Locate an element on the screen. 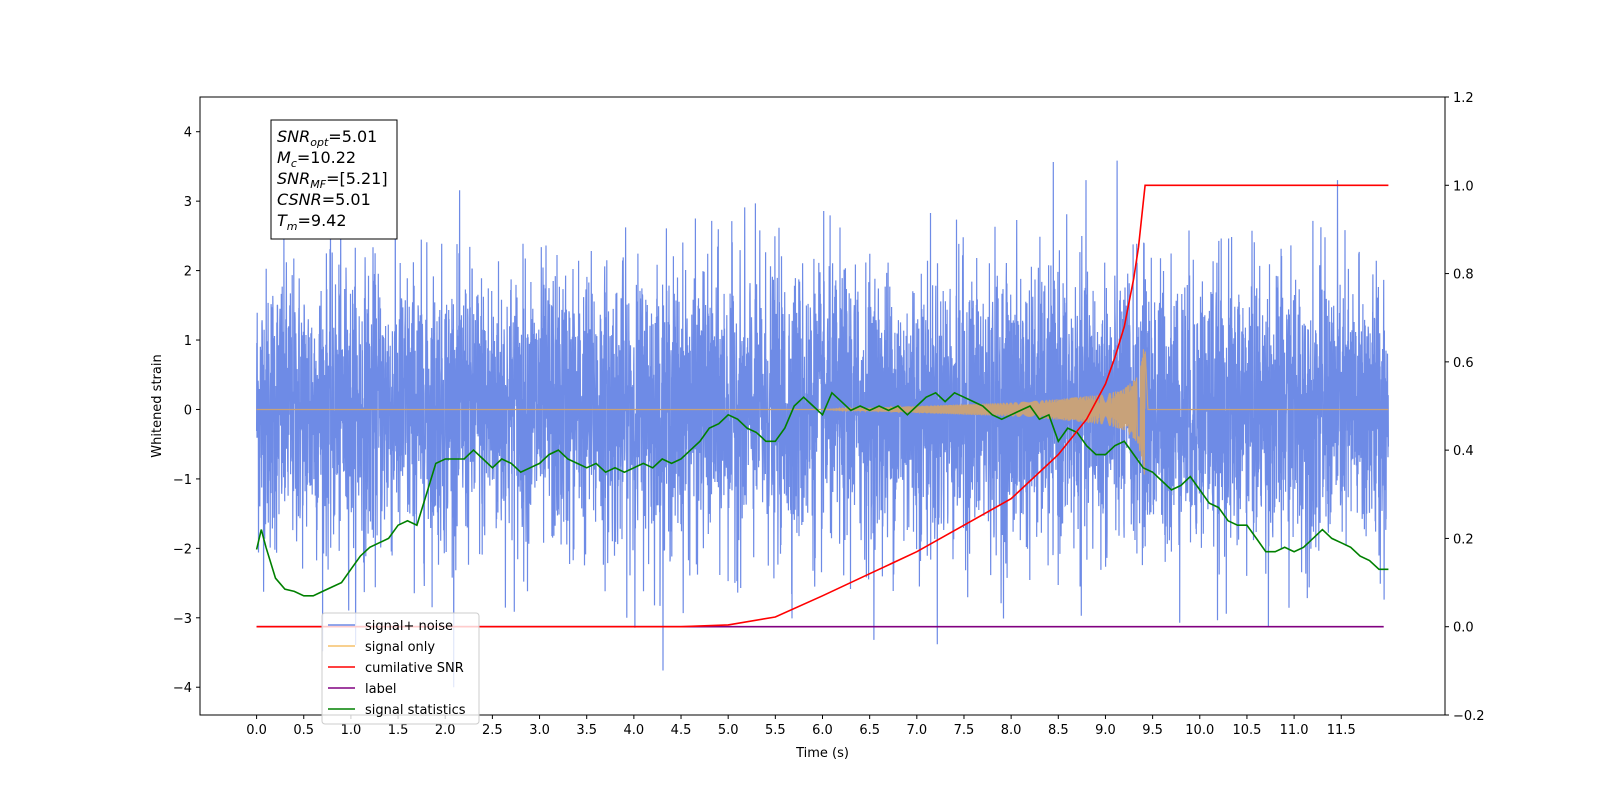 This screenshot has height=800, width=1600. annotation-line: SNRopt=5.01 is located at coordinates (327, 138).